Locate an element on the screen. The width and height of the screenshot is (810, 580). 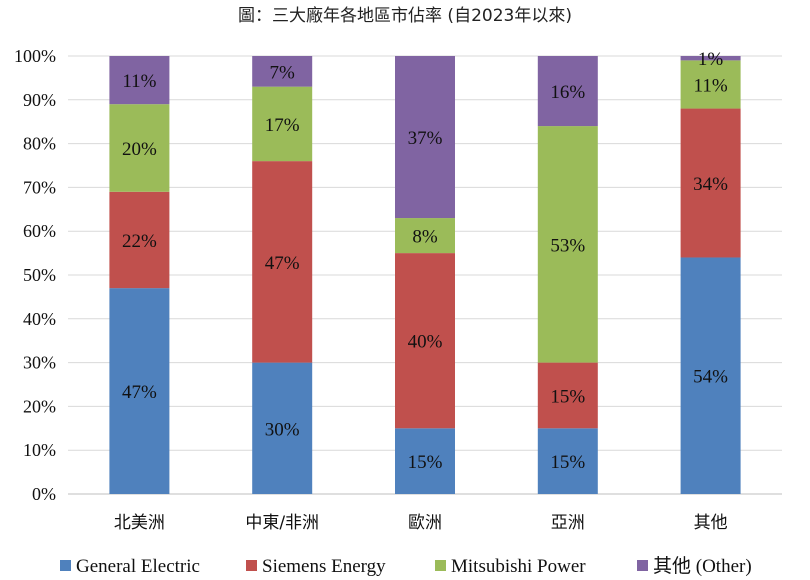
y-tick-label: 80% is located at coordinates (39, 144).